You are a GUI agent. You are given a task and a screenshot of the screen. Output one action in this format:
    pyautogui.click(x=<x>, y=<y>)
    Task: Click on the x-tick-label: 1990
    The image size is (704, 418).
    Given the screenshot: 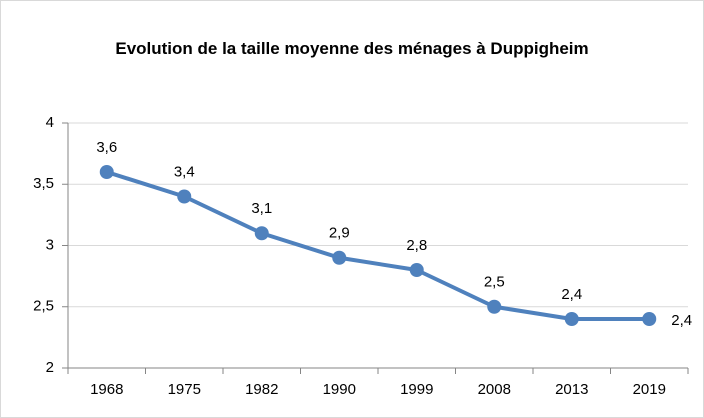 What is the action you would take?
    pyautogui.click(x=339, y=389)
    